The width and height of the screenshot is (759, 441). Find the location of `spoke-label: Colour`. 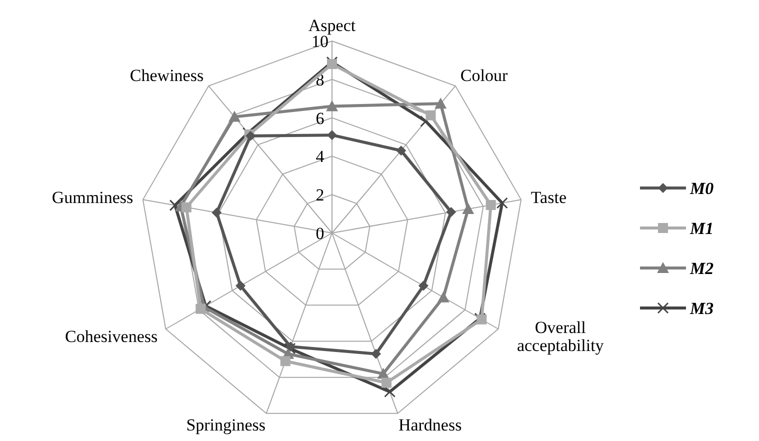

spoke-label: Colour is located at coordinates (484, 76).